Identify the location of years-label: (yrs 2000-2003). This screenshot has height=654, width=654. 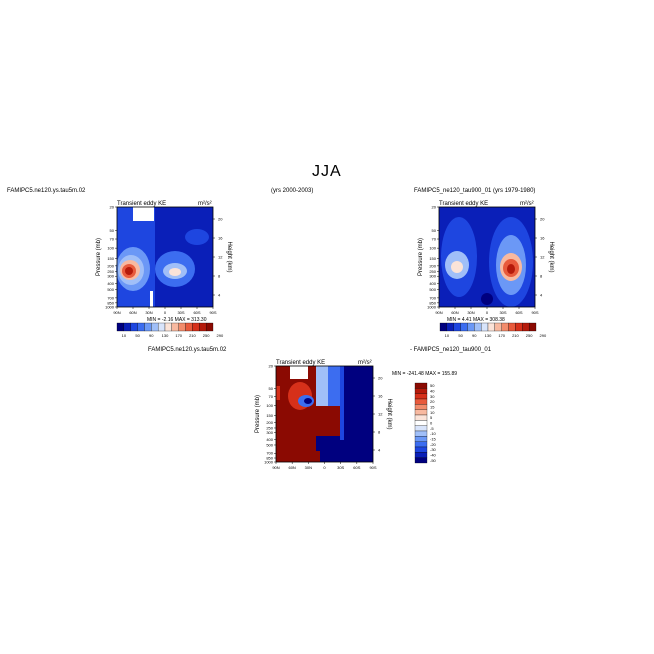
(292, 191).